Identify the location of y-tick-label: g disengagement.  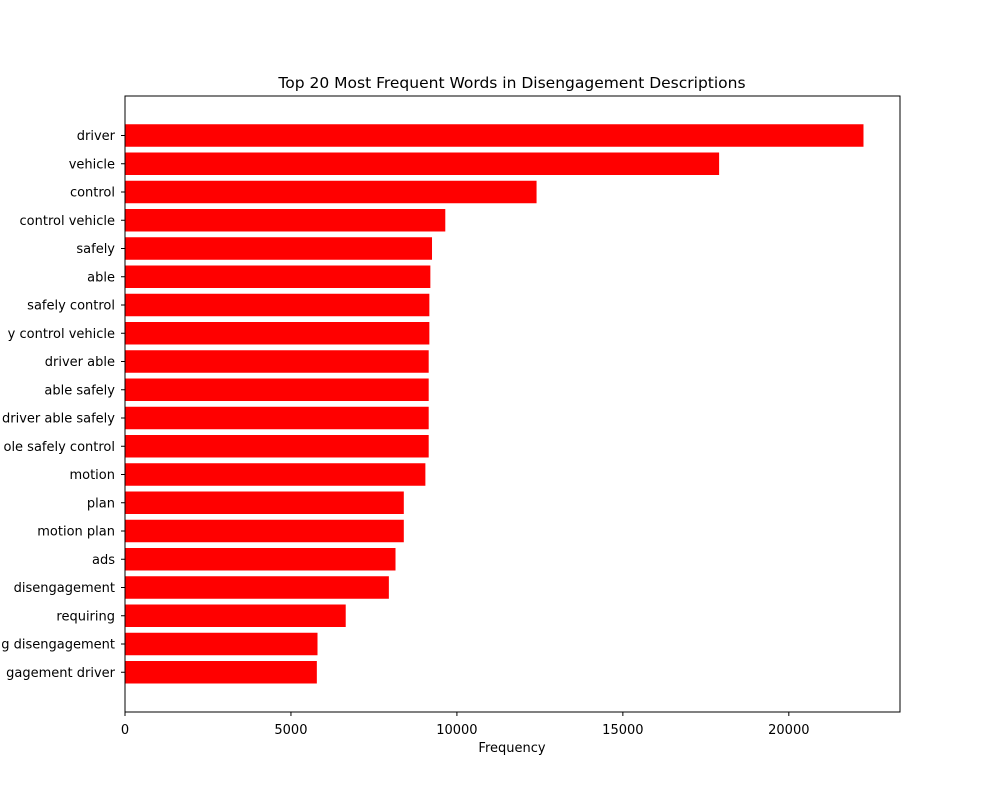
(58, 645).